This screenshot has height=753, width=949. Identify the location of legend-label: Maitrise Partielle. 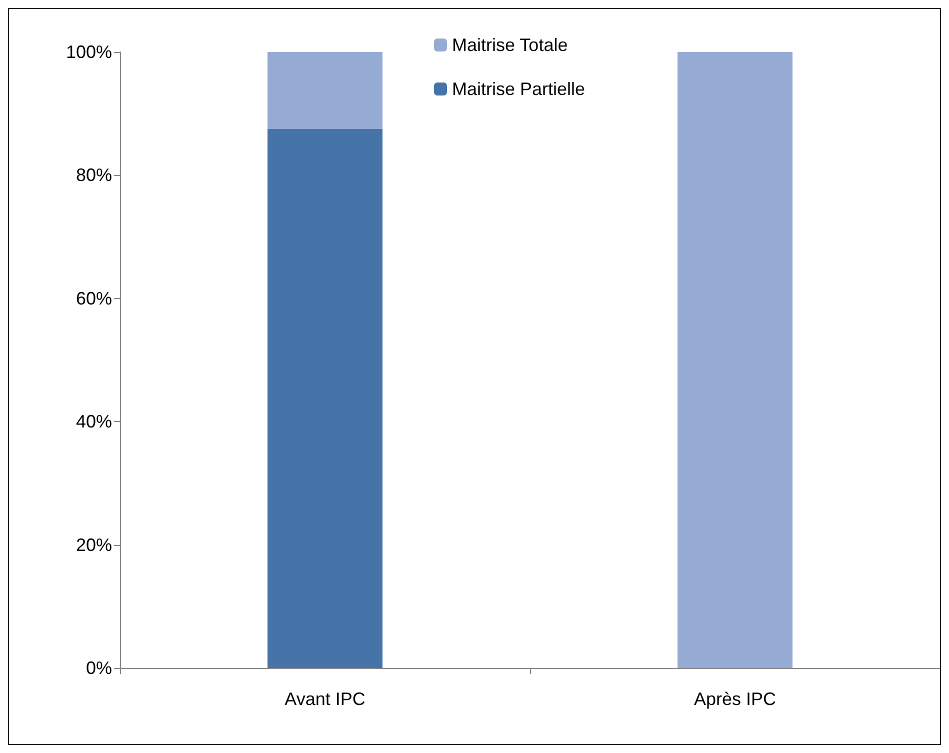
(519, 89).